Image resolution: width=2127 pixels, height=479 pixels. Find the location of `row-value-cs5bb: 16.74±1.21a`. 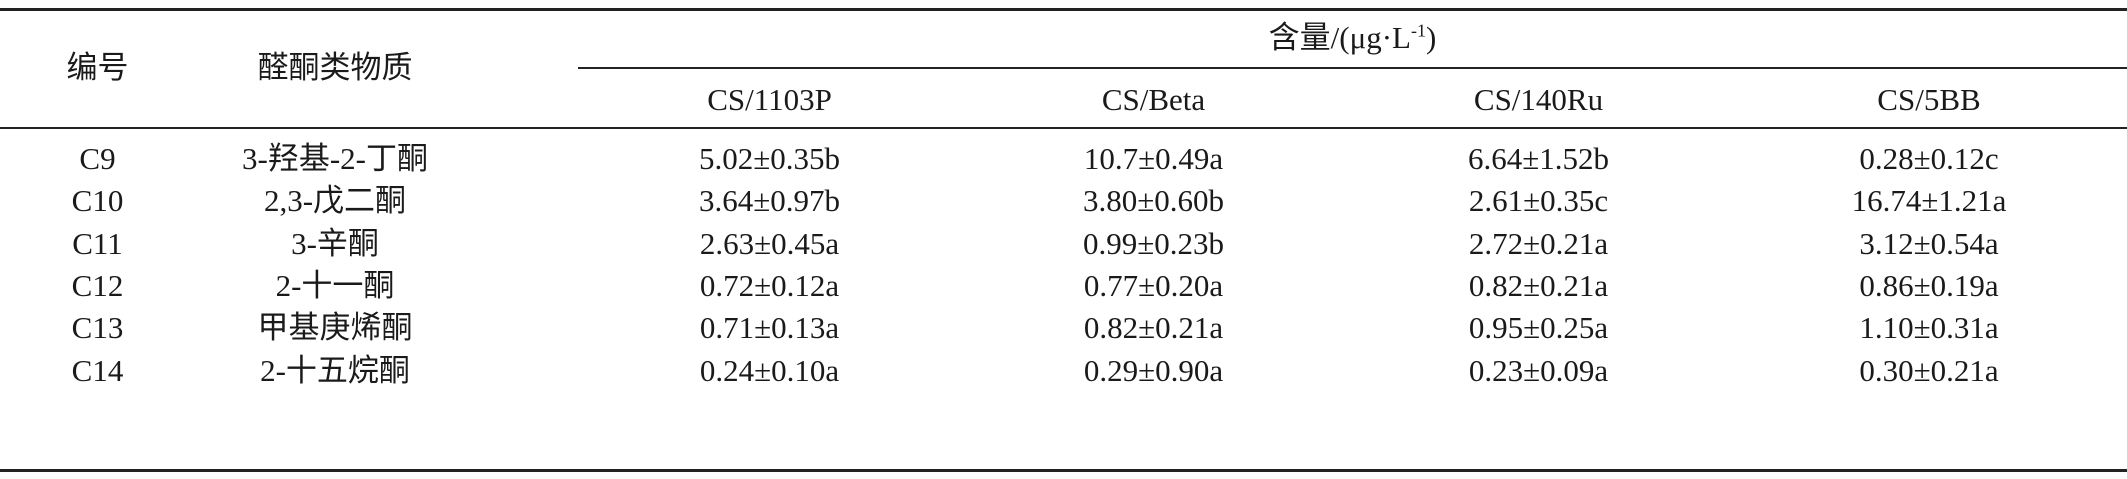

row-value-cs5bb: 16.74±1.21a is located at coordinates (1929, 201).